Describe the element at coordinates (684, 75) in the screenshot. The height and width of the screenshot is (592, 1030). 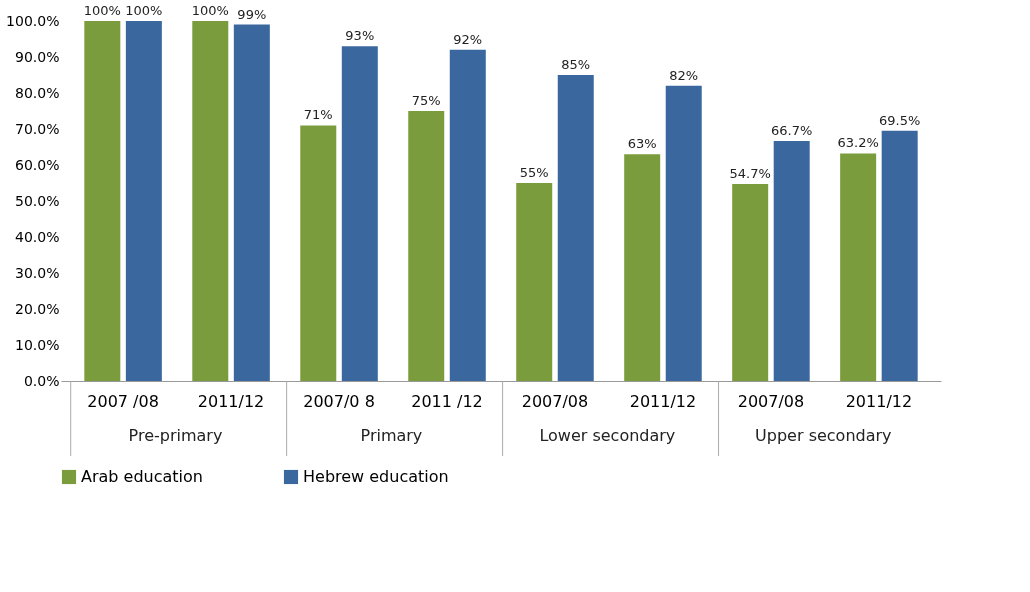
I see `data-label: 82%` at that location.